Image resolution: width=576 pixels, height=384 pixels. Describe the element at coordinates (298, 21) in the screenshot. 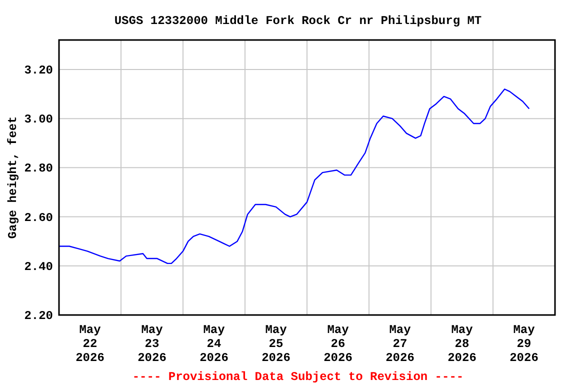

I see `chart-title: USGS 12332000 Middle Fork Rock Cr nr Philipsburg MT` at that location.